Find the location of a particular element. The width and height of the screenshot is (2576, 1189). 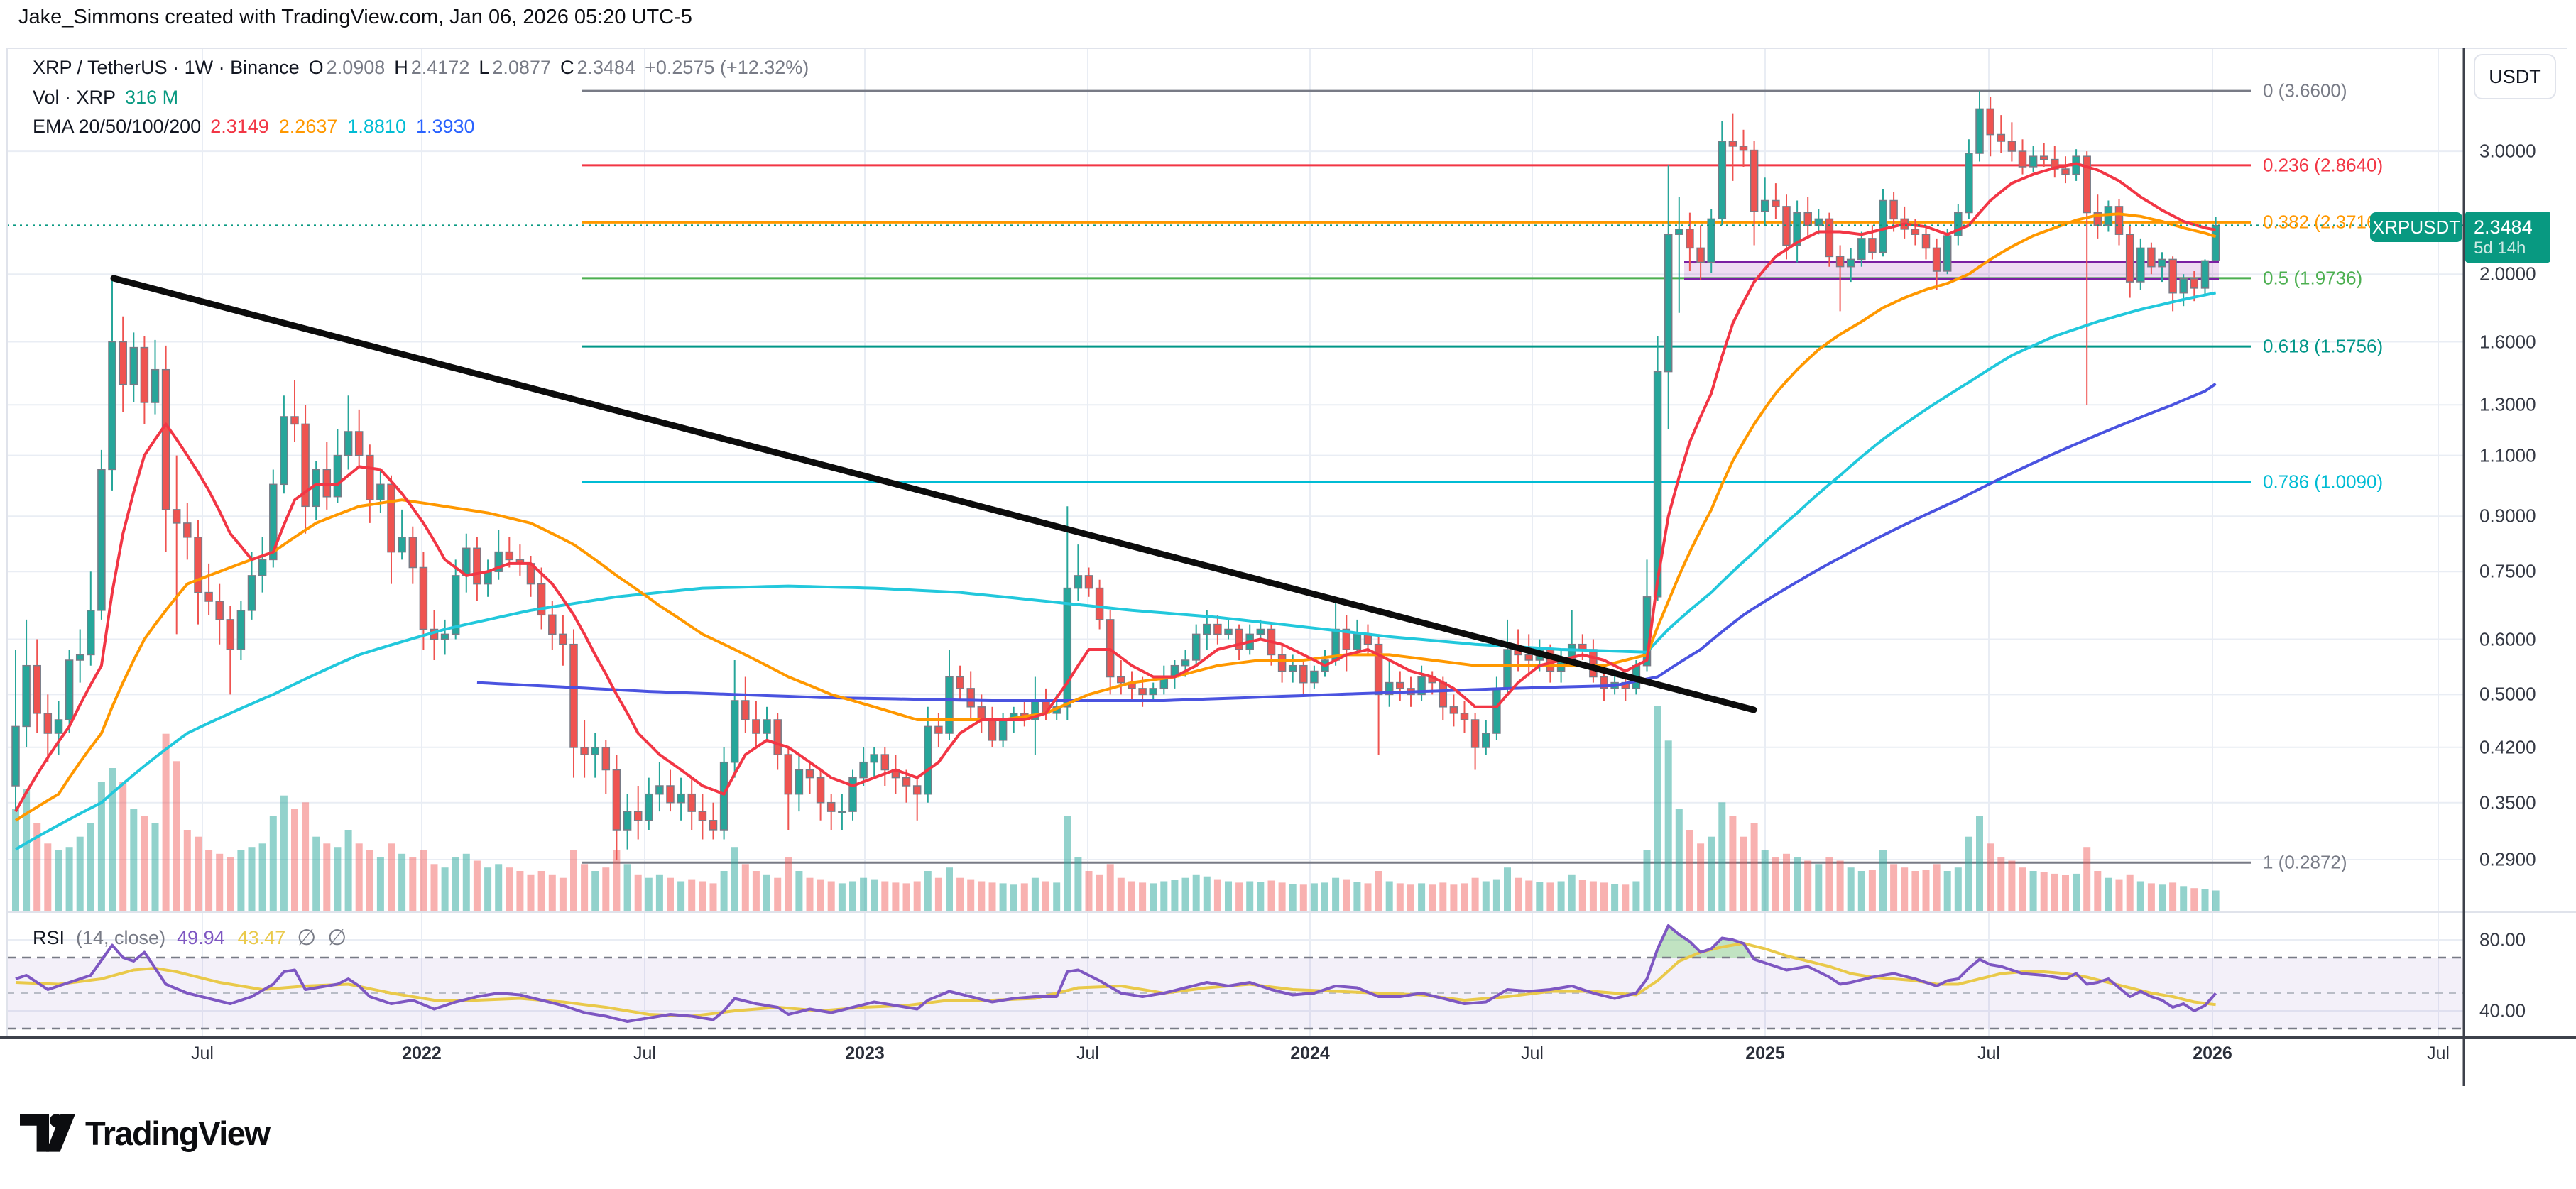

tradingview-logo-icon is located at coordinates (47, 1133).